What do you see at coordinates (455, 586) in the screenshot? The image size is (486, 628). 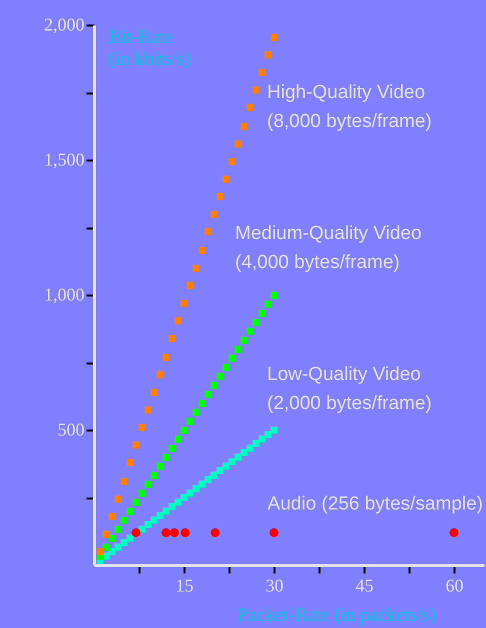 I see `x-tick-label: 60` at bounding box center [455, 586].